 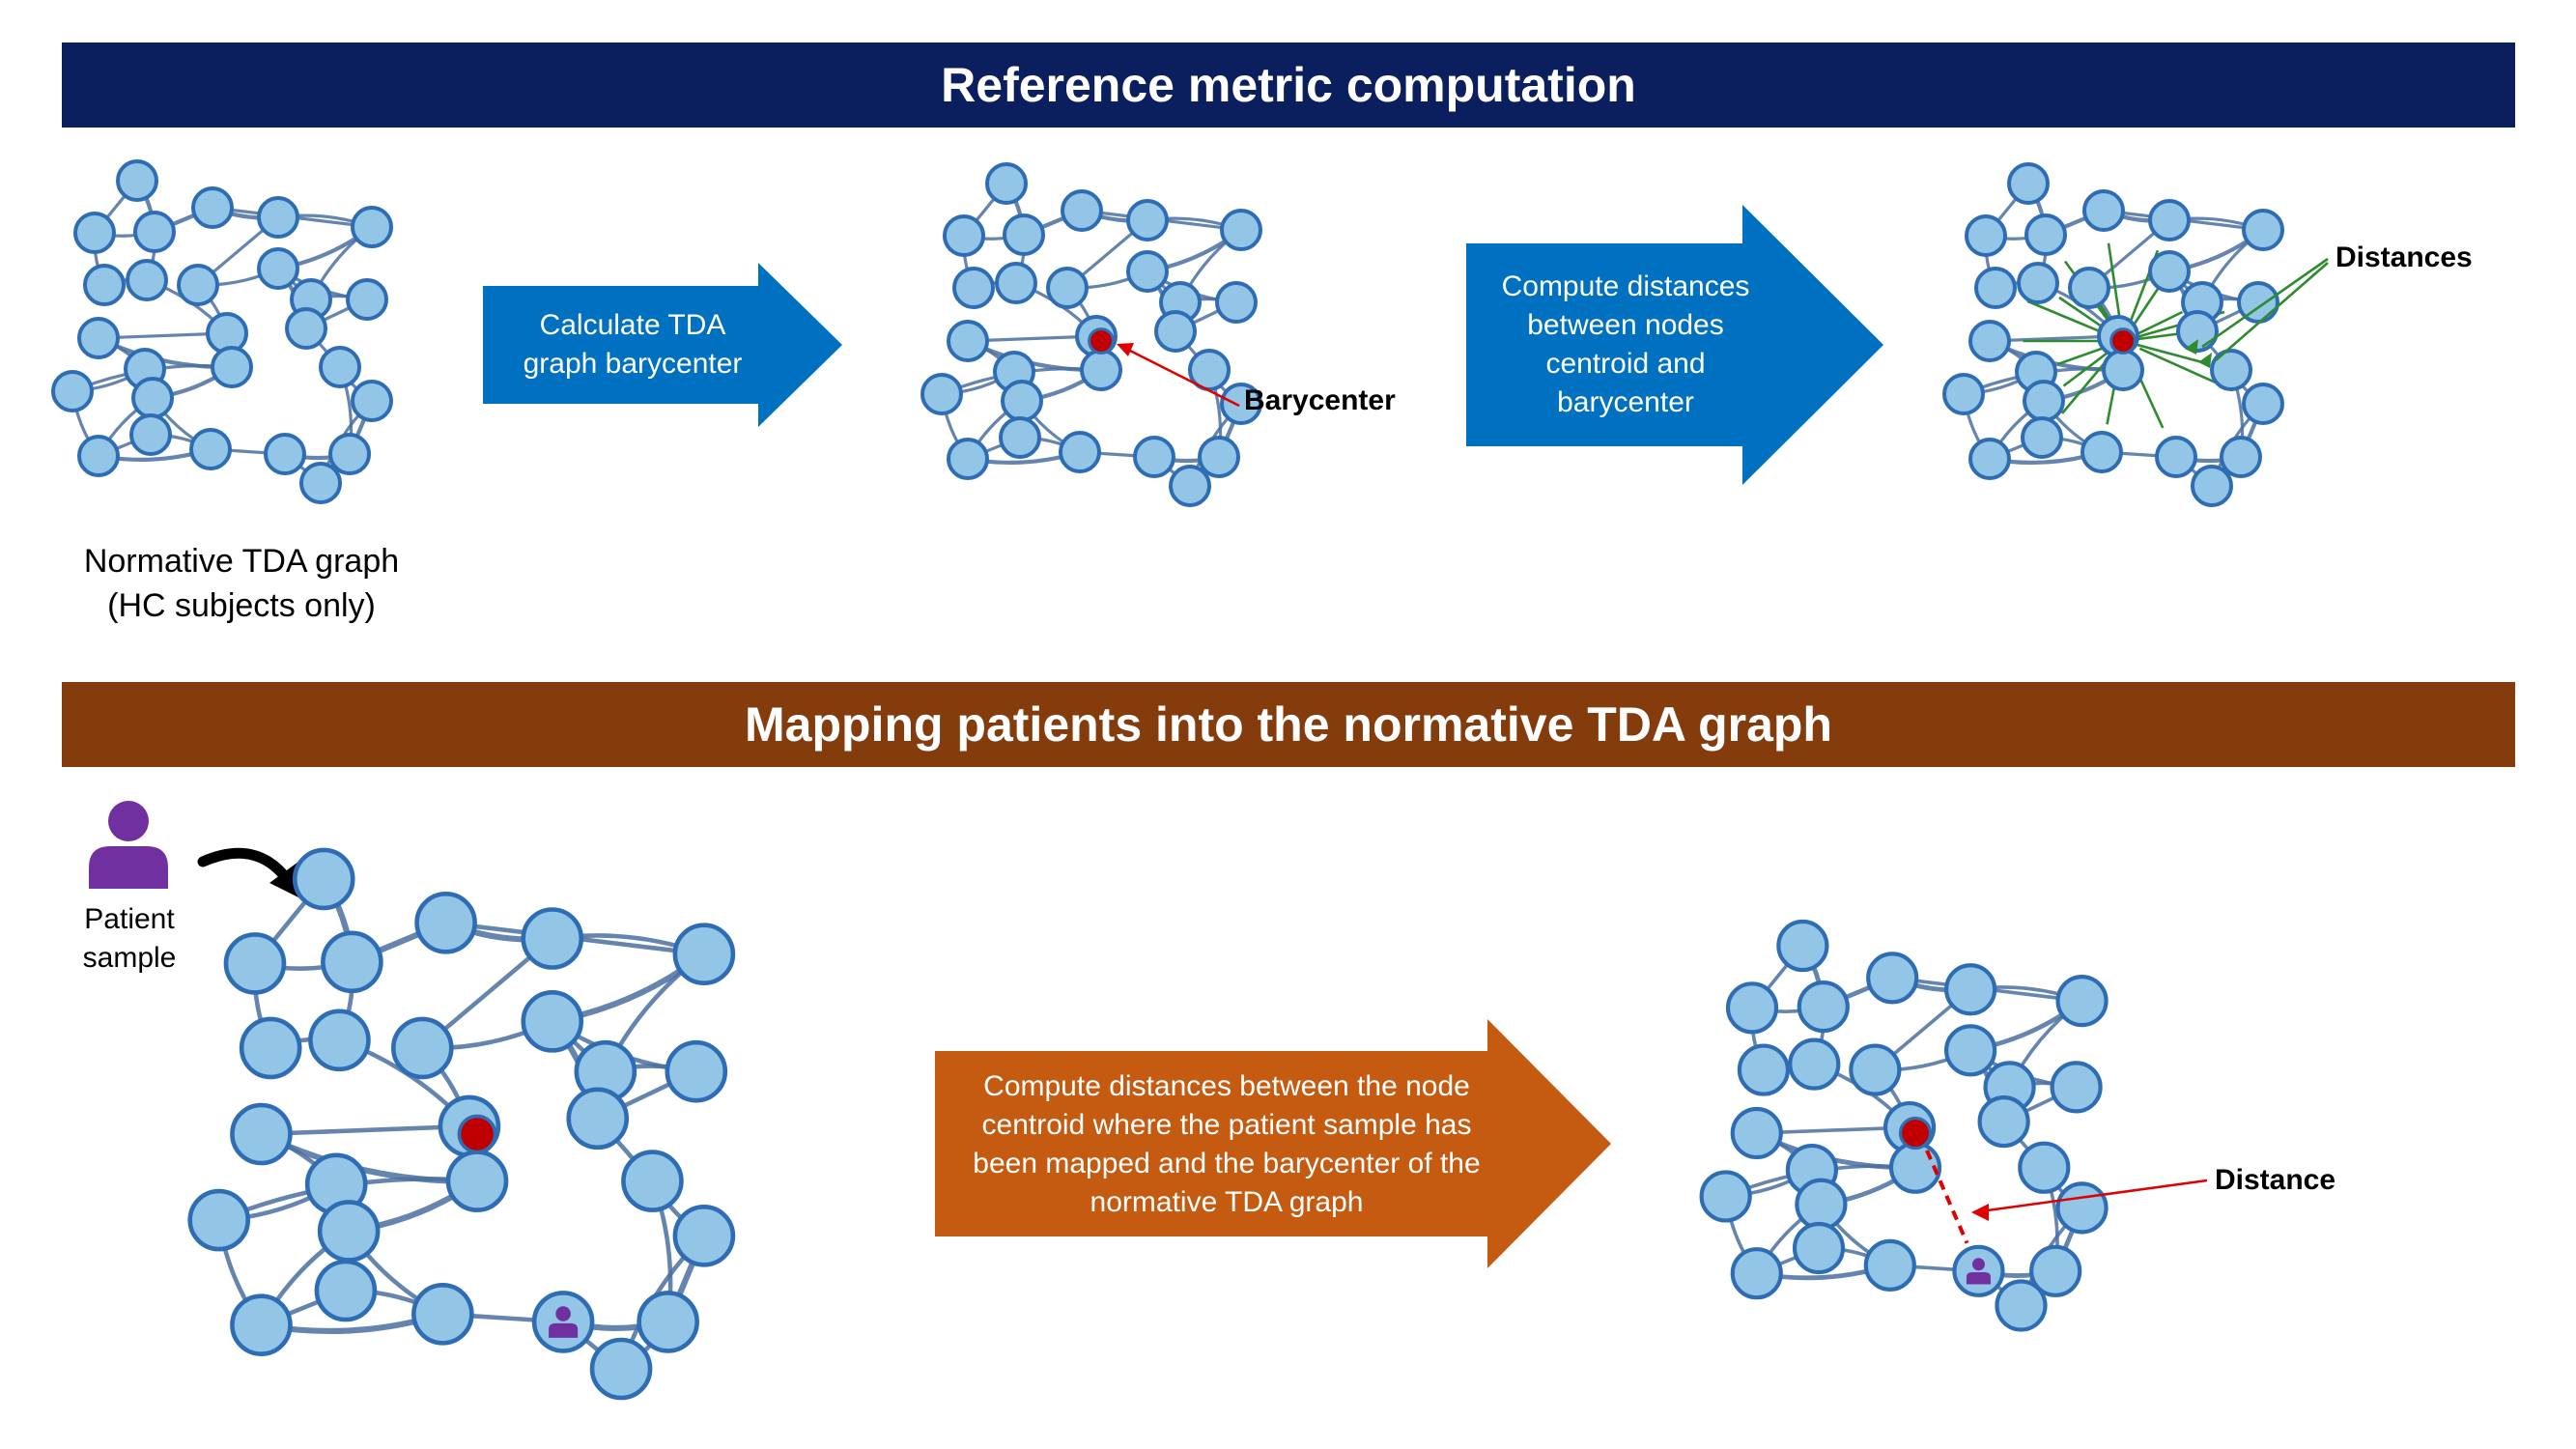 I want to click on section-title: Reference metric computation, so click(x=1288, y=85).